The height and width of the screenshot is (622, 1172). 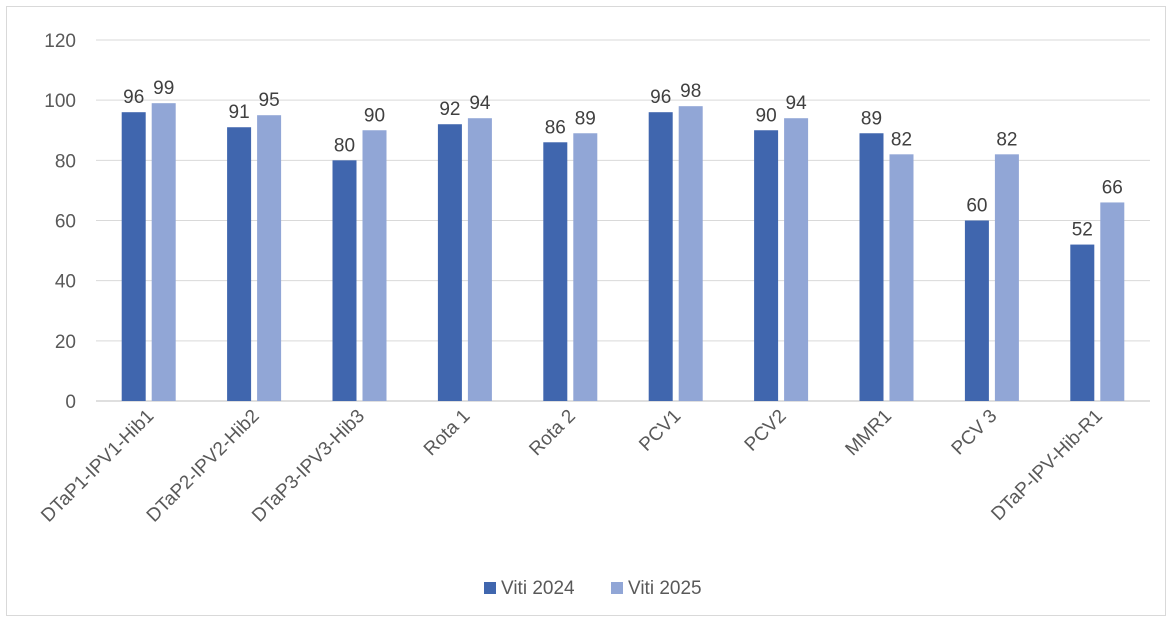 What do you see at coordinates (593, 588) in the screenshot?
I see `legend: Viti 2024 Viti 2025` at bounding box center [593, 588].